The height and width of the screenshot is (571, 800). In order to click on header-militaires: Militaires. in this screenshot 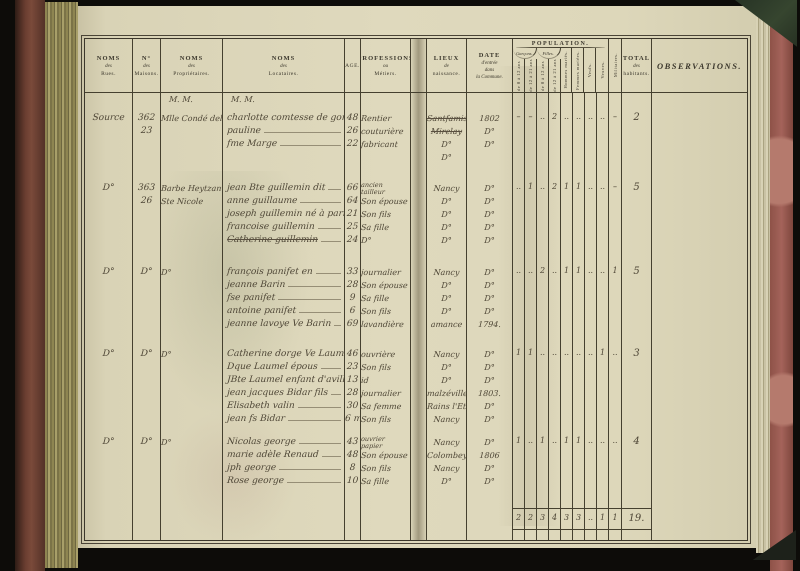, I will do `click(615, 65)`.